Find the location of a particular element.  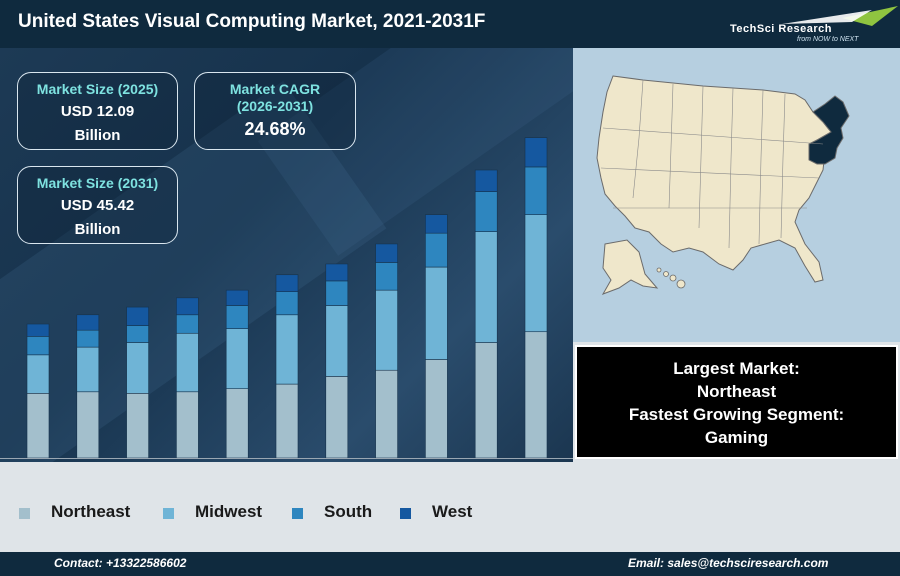

brand-logo: TechSci Research from NOW to NEXT is located at coordinates (810, 25).